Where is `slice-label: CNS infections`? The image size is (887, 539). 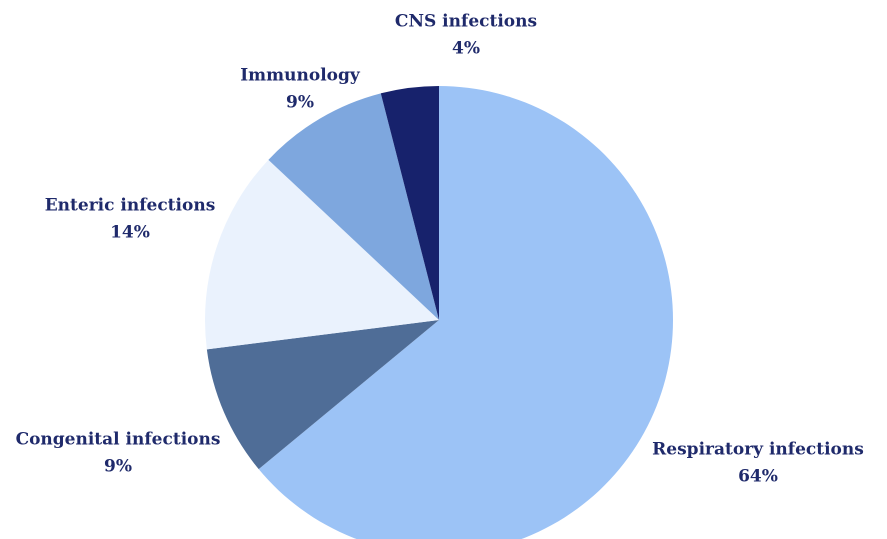 slice-label: CNS infections is located at coordinates (466, 22).